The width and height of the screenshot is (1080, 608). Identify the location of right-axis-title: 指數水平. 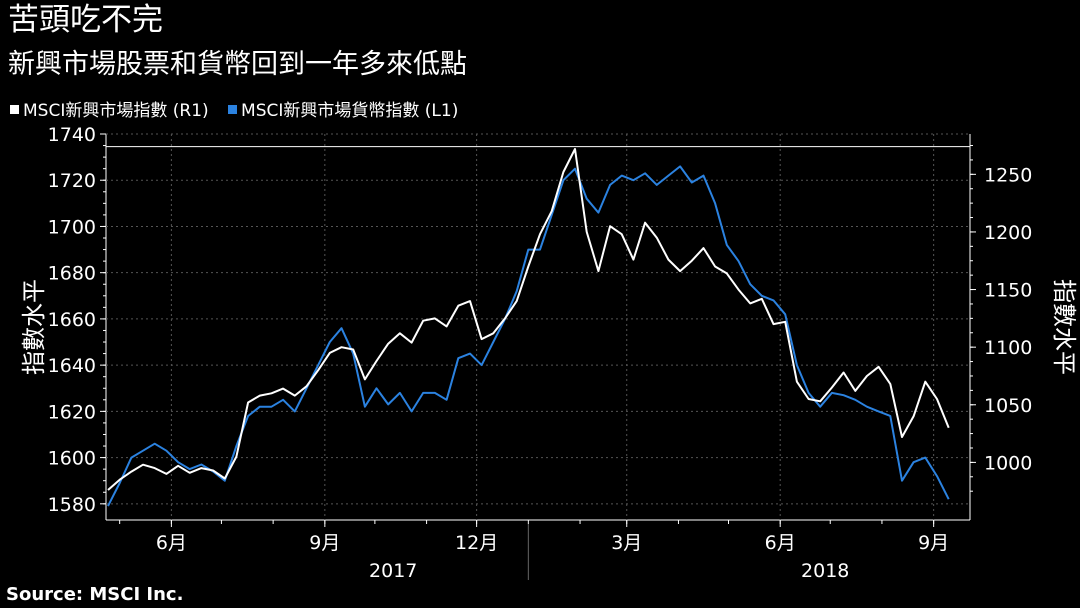
(1064, 327).